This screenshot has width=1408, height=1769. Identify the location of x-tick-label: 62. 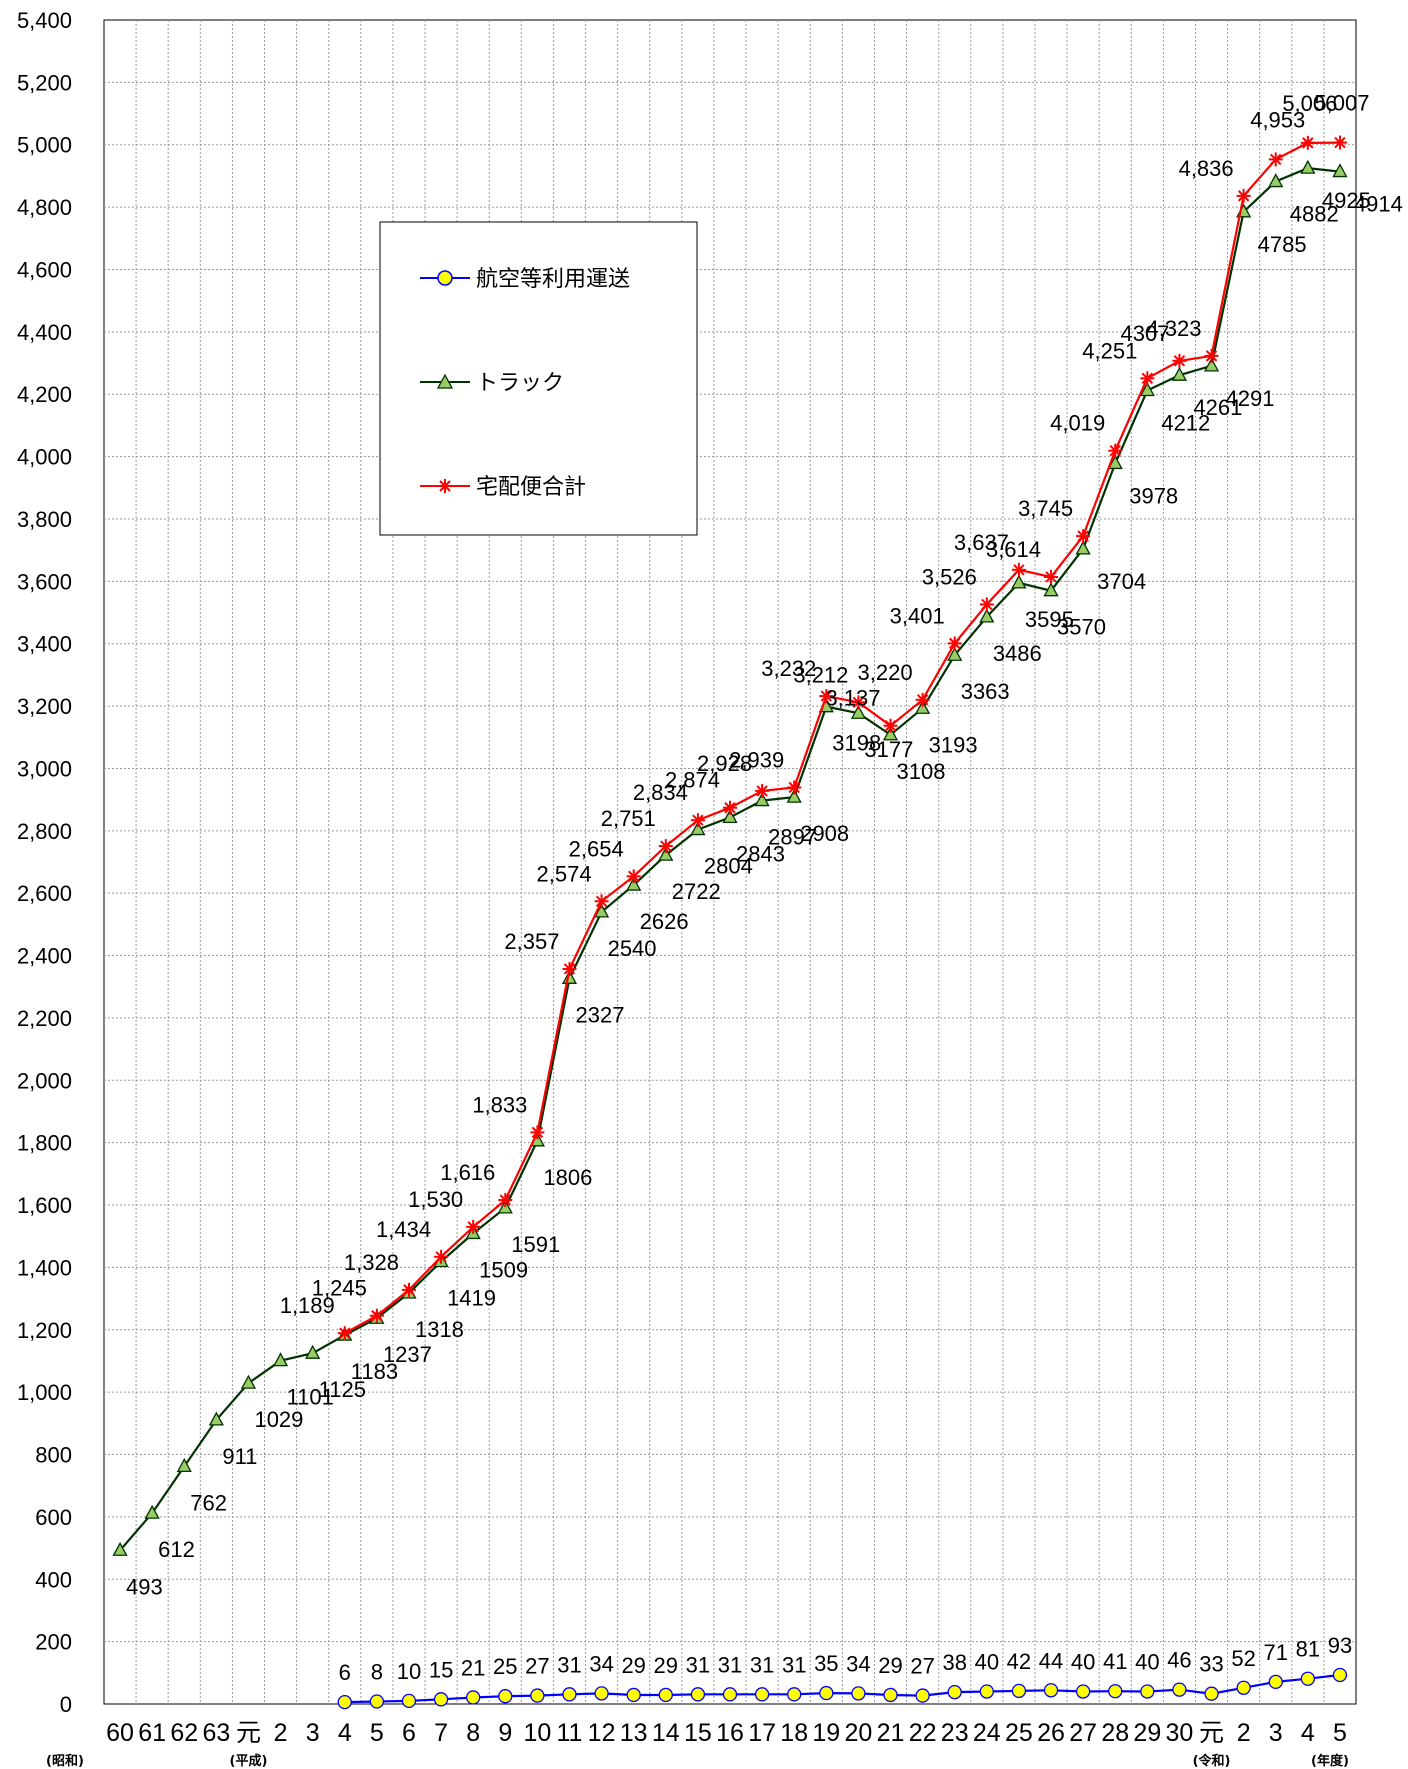
(184, 1733).